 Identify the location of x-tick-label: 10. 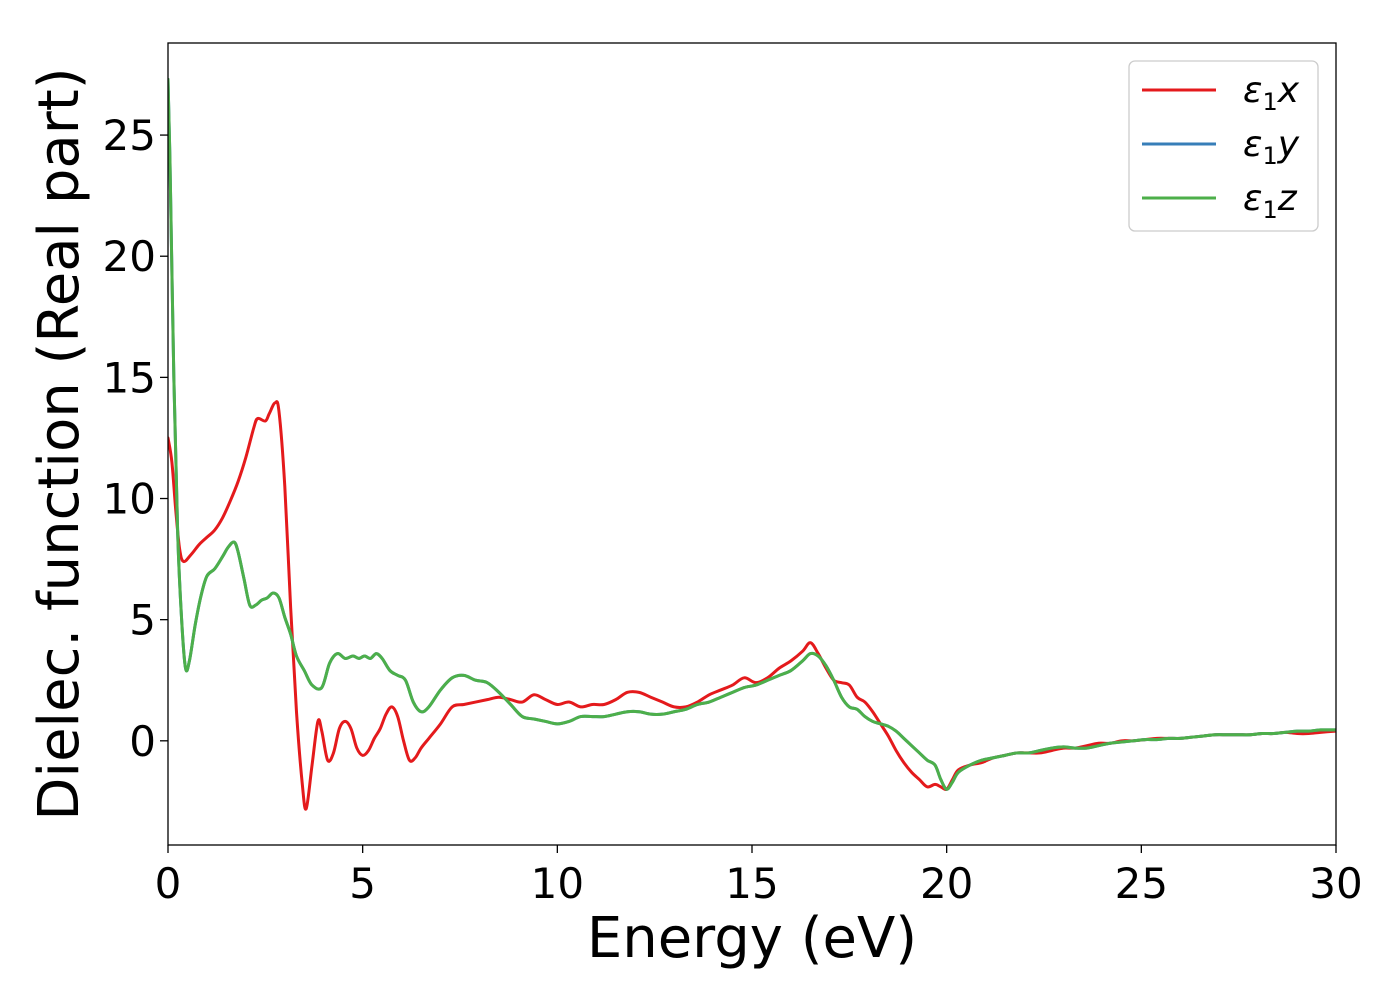
(557, 883).